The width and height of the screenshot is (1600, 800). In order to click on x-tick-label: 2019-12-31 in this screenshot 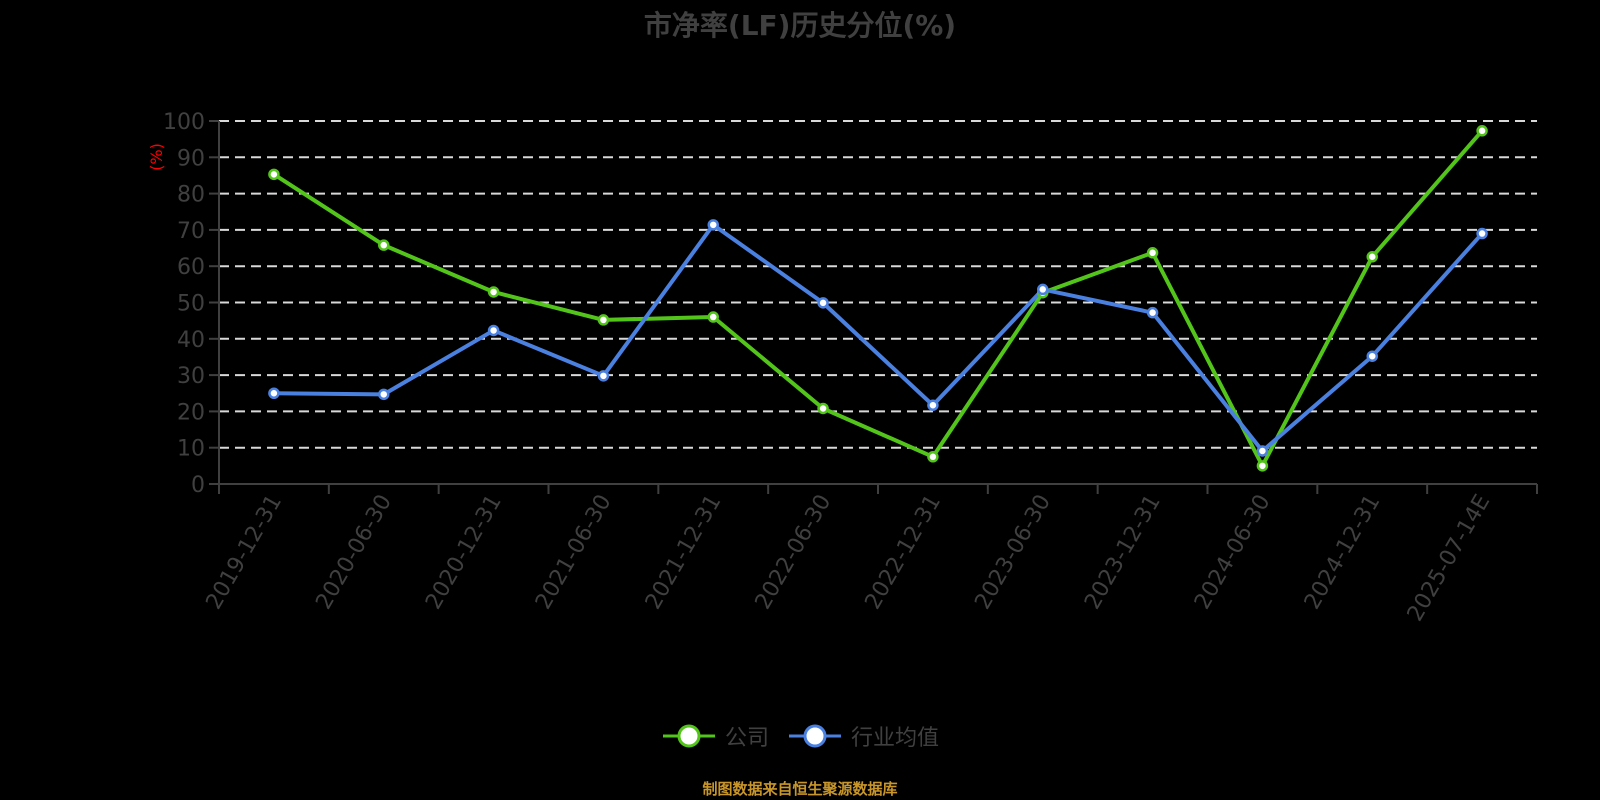, I will do `click(245, 552)`.